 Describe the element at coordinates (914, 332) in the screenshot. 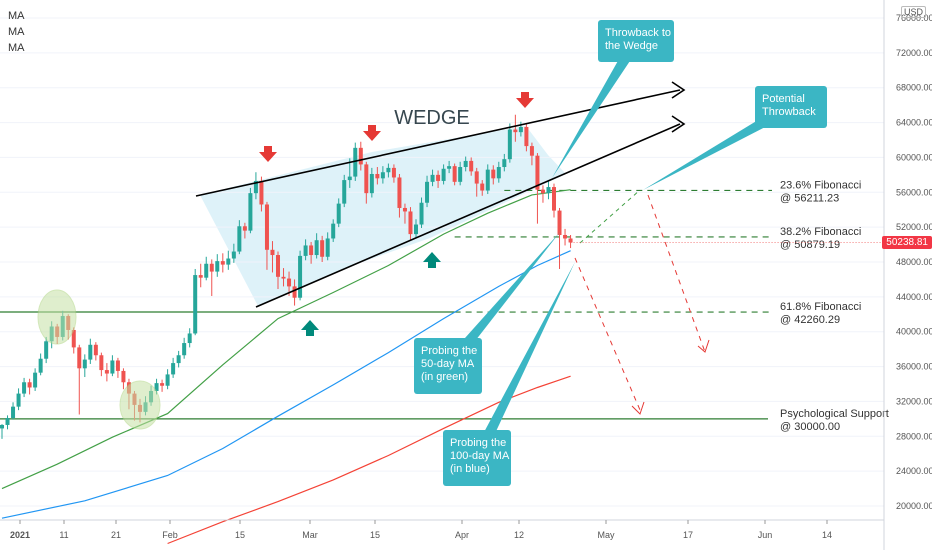

I see `y-tick-label: 40000.00` at that location.